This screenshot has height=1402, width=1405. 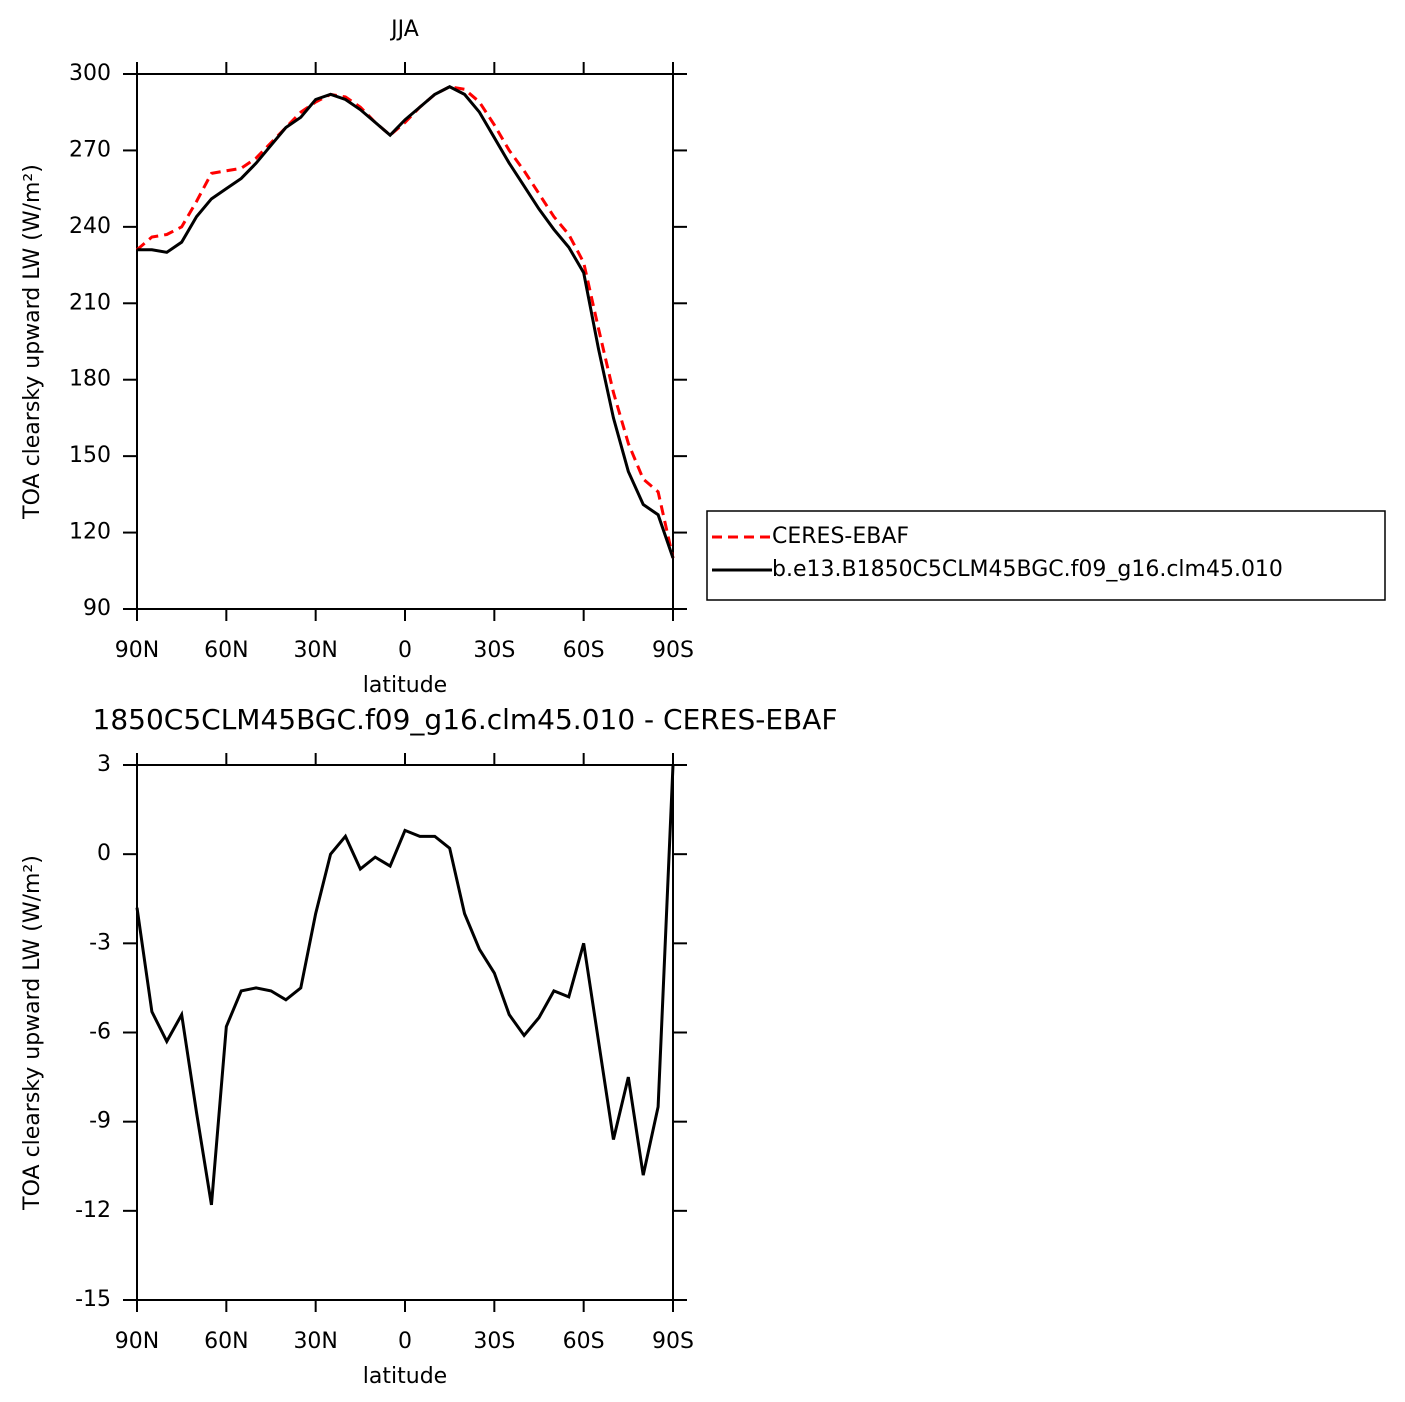 I want to click on y-tick-label: 150, so click(x=90, y=455).